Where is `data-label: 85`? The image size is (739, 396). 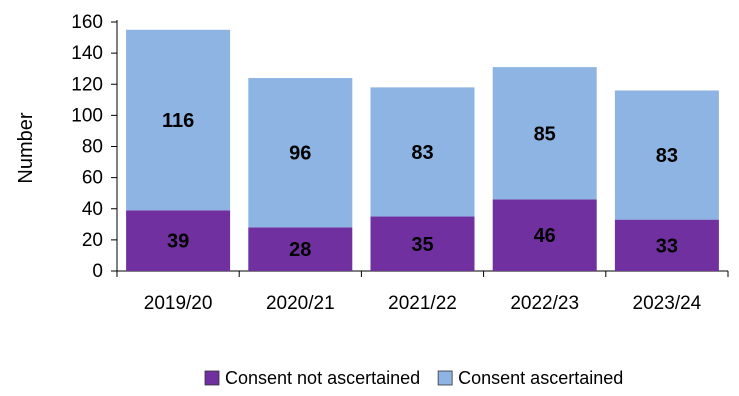 data-label: 85 is located at coordinates (545, 134).